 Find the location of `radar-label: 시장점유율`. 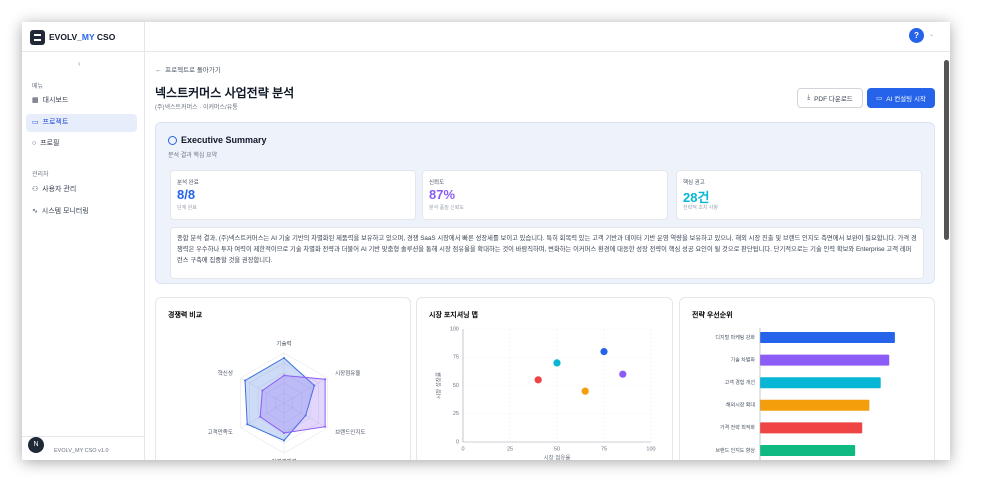

radar-label: 시장점유율 is located at coordinates (347, 373).